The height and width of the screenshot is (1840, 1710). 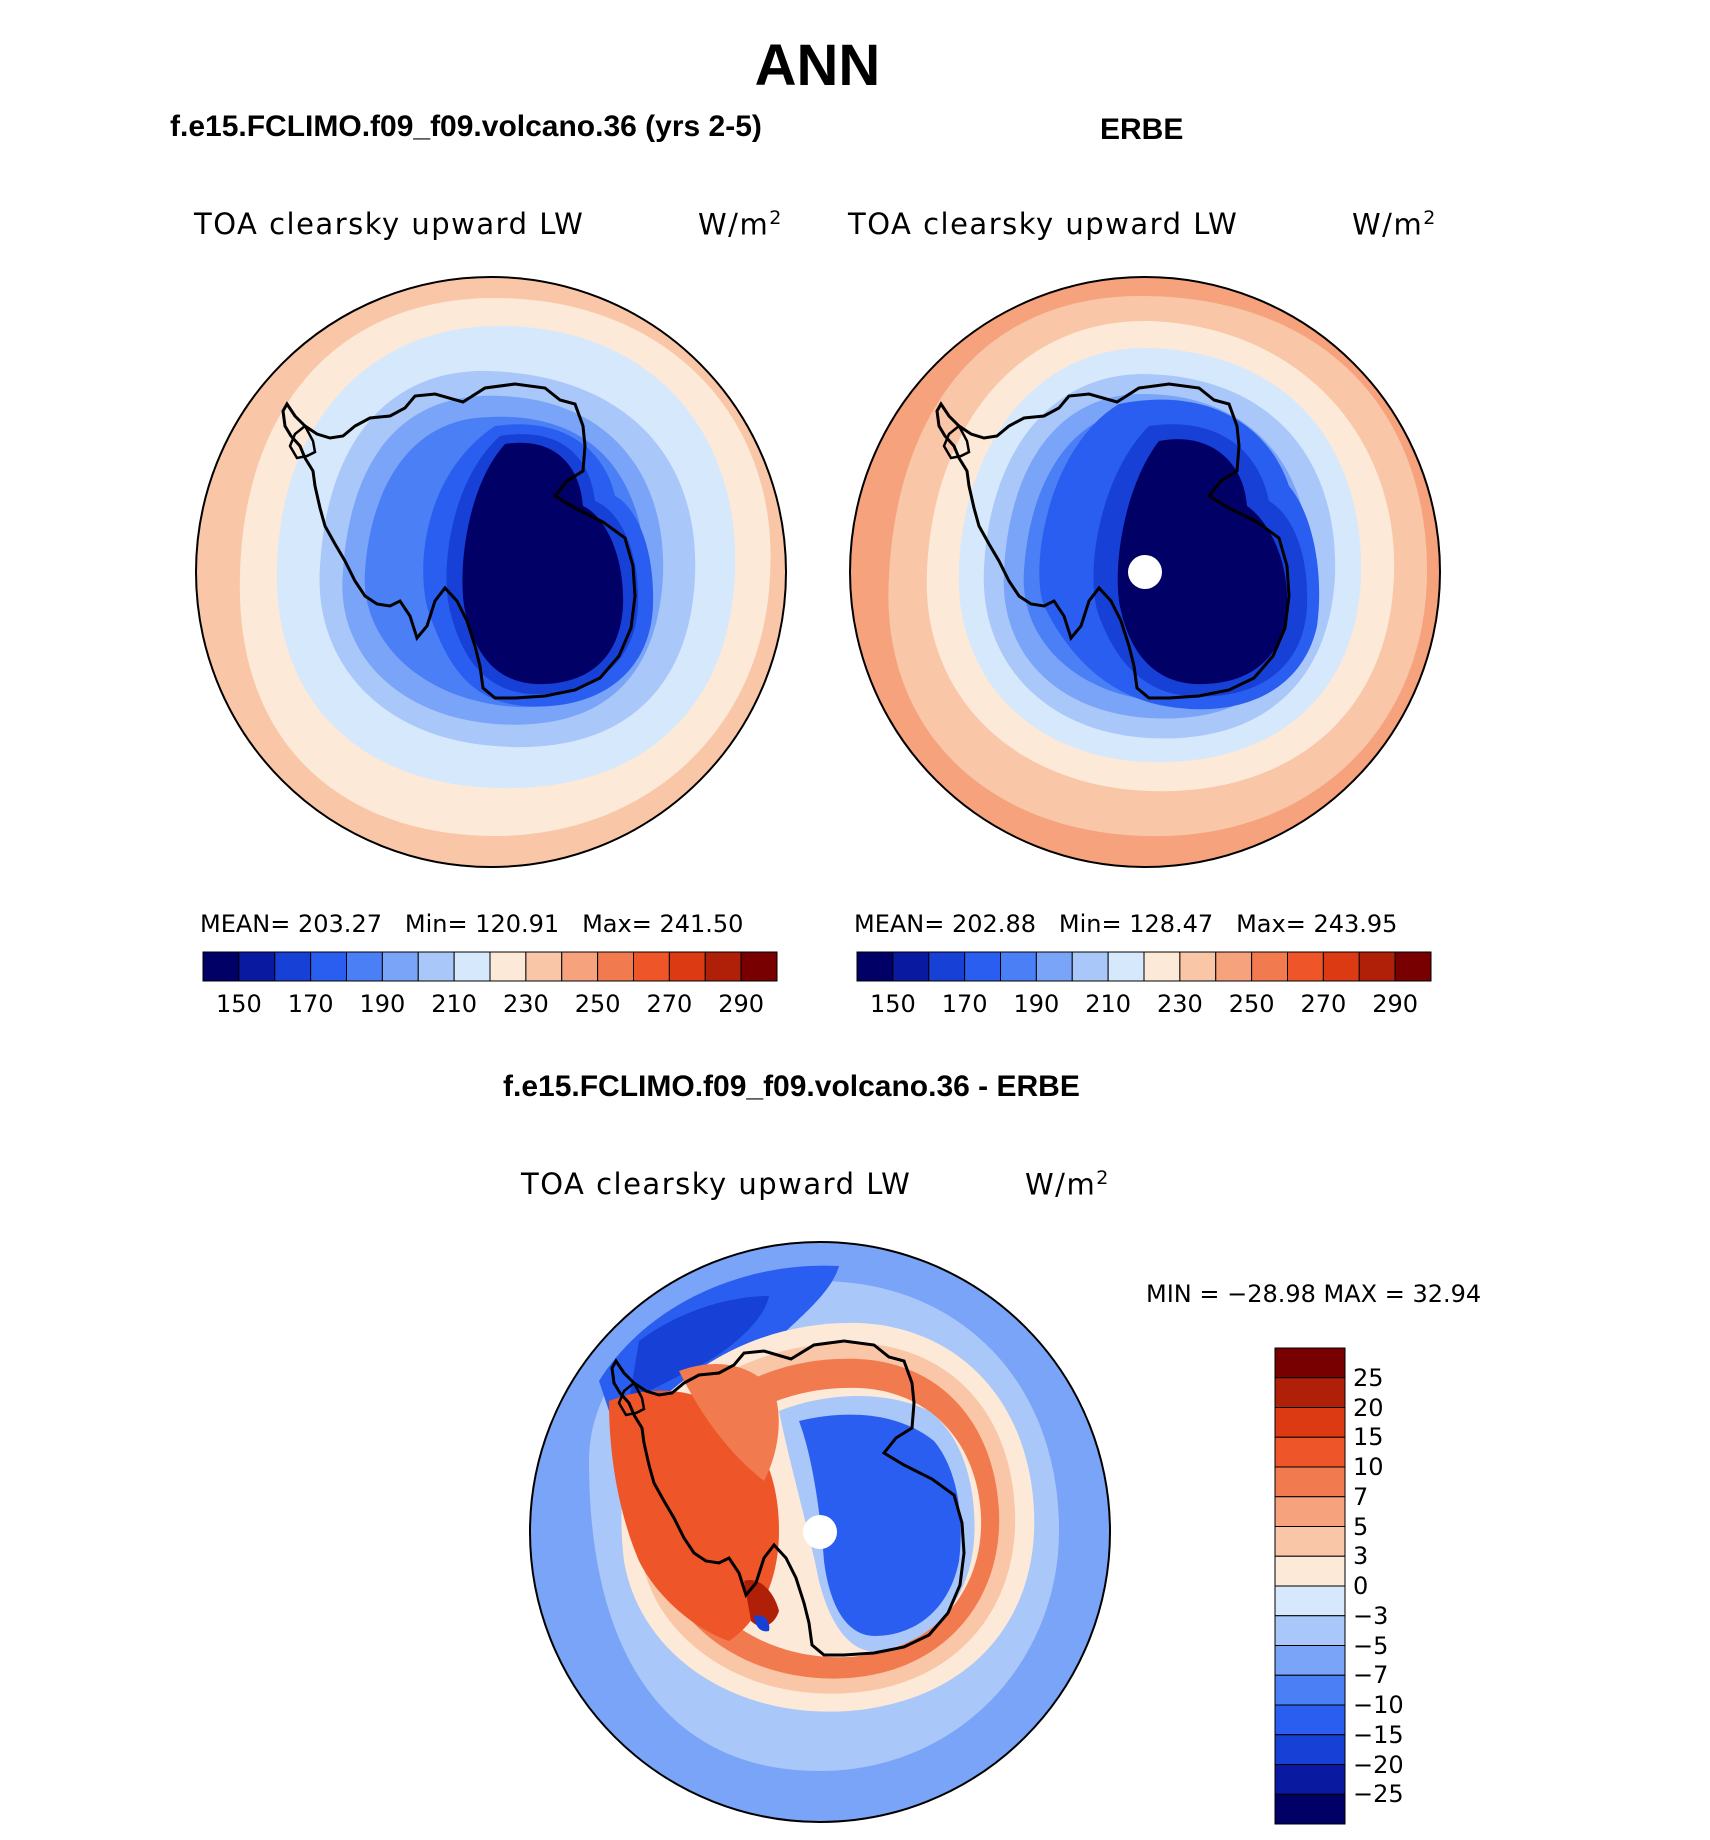 I want to click on model-colorbar-tick-label: 170, so click(x=310, y=1004).